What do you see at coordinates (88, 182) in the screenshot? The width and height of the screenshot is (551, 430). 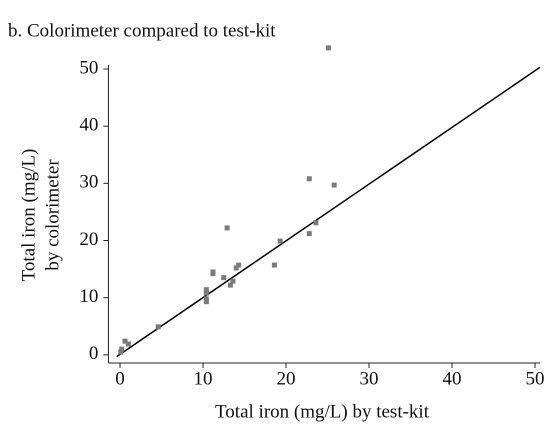 I see `y-tick-label: 30` at bounding box center [88, 182].